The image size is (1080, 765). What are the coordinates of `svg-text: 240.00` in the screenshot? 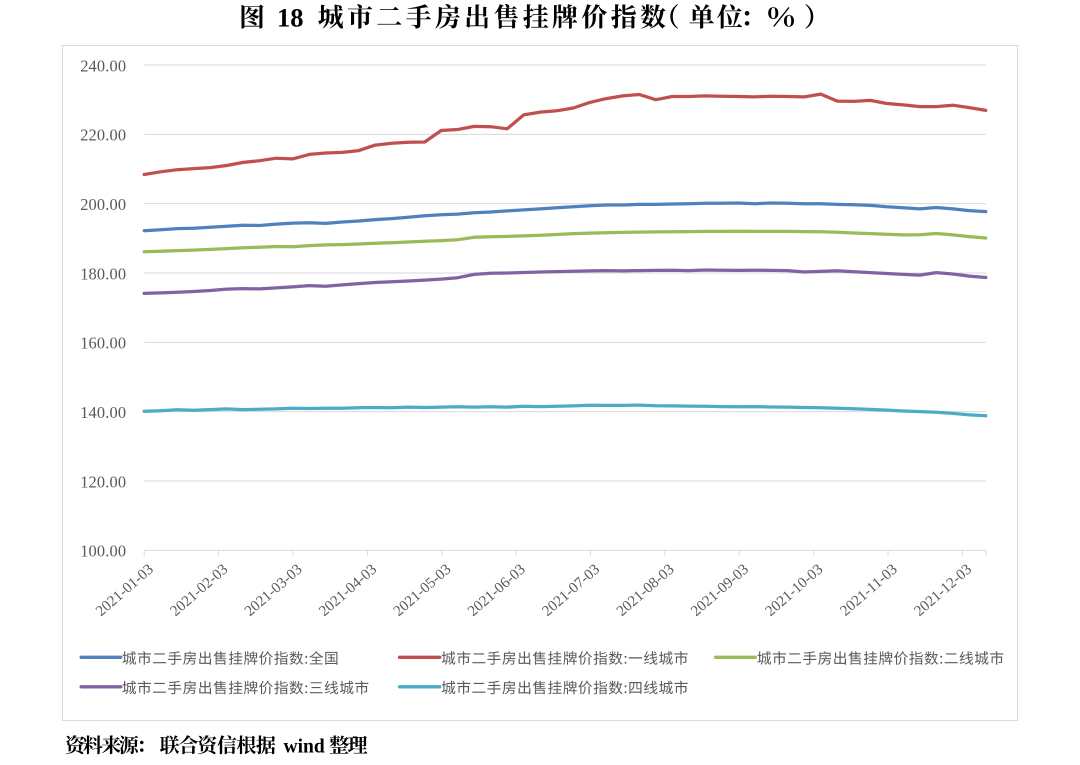 It's located at (103, 65).